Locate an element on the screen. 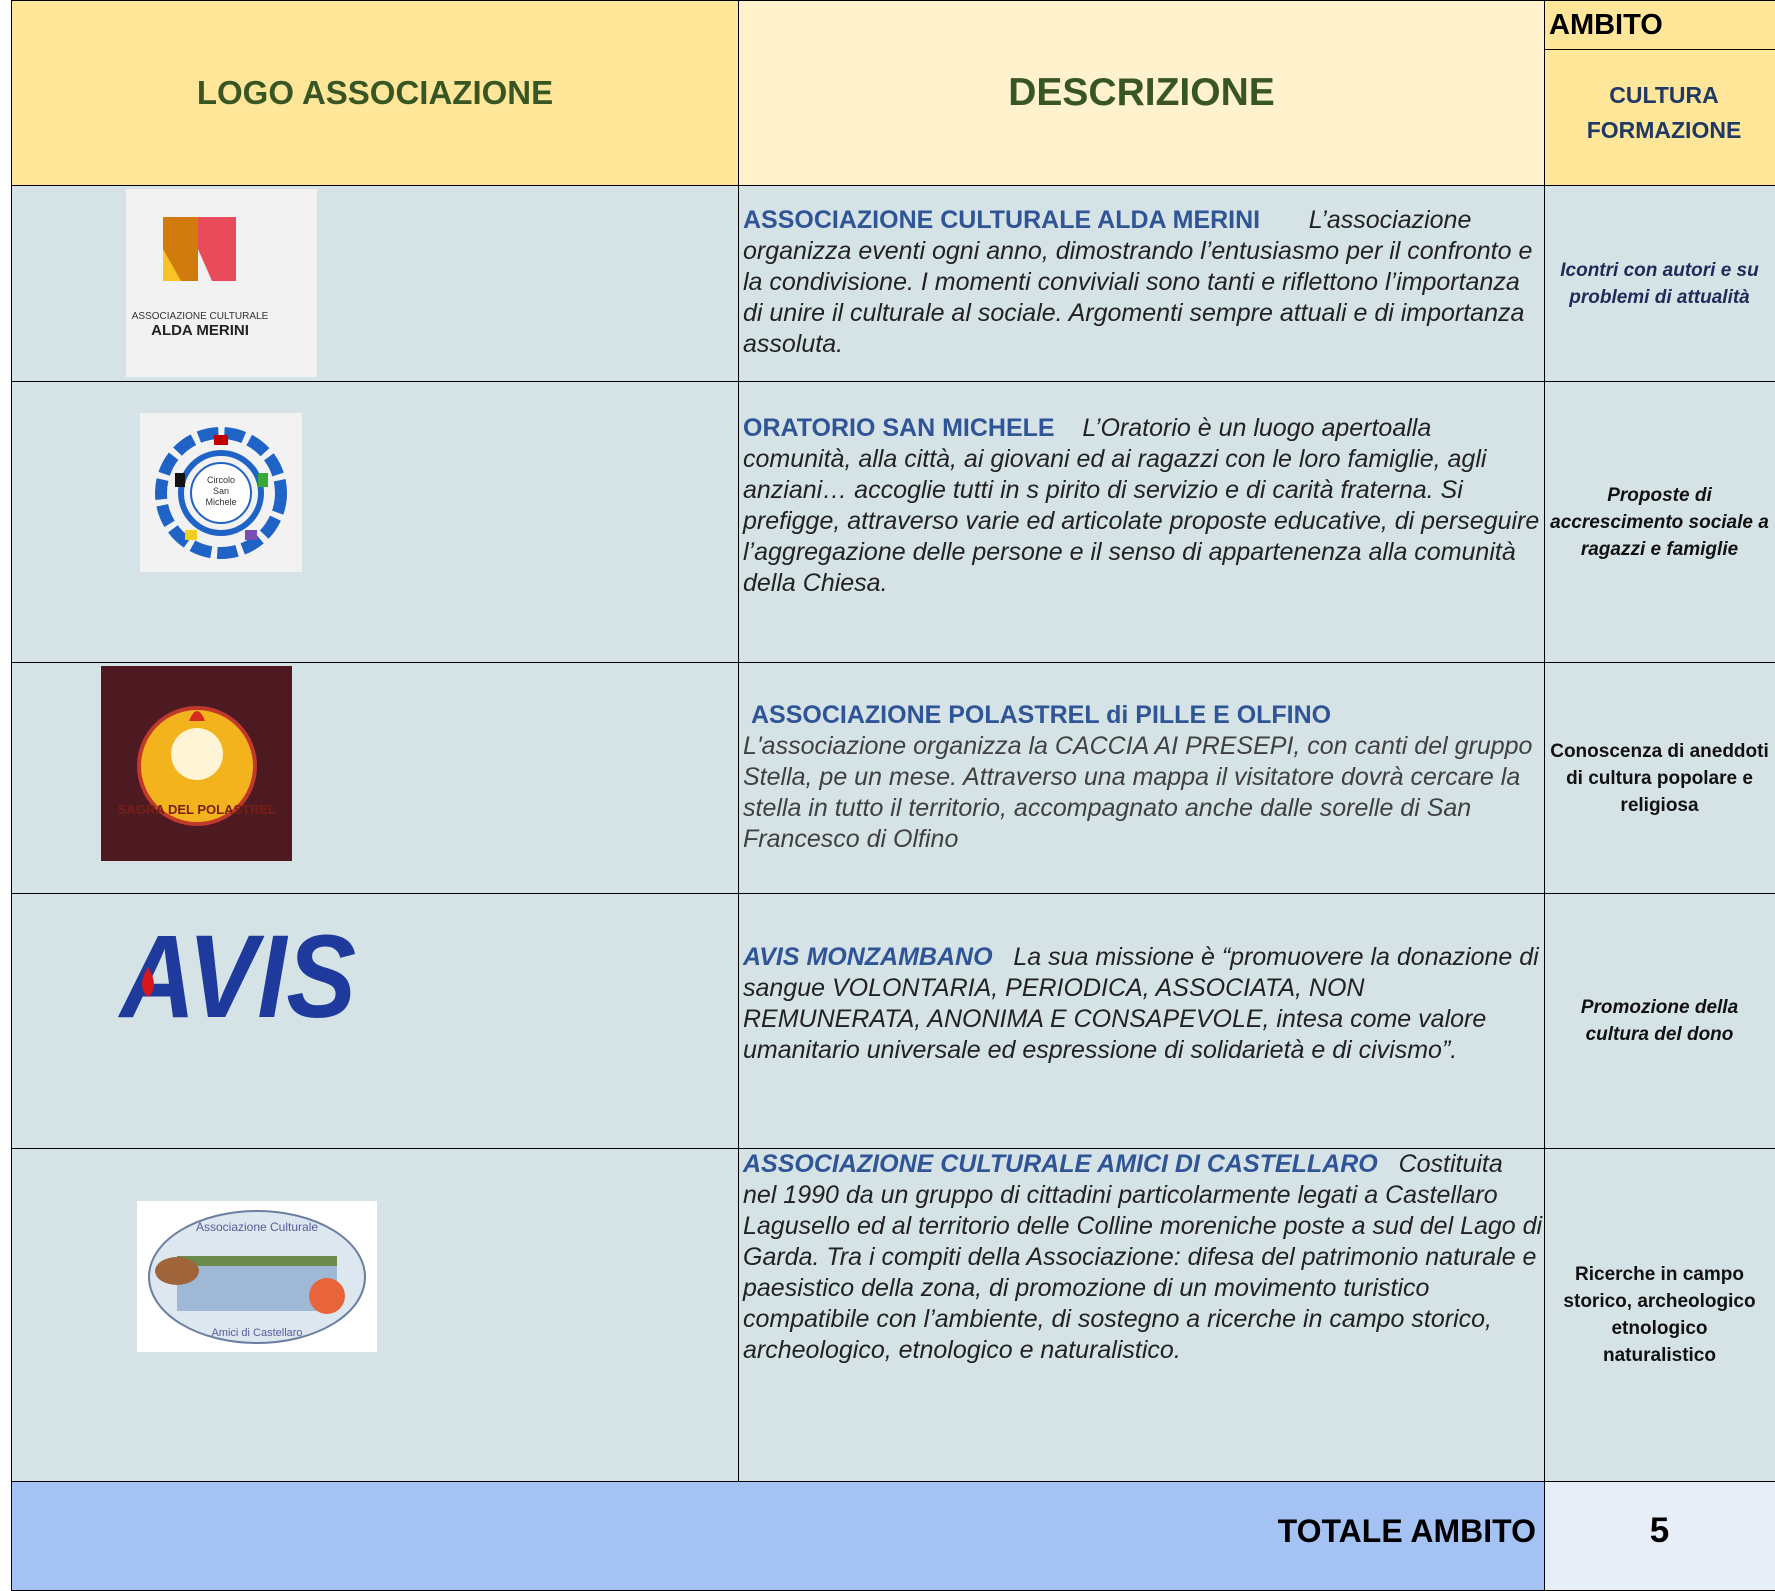 Image resolution: width=1775 pixels, height=1591 pixels. ambito-cell: Promozione della cultura del dono is located at coordinates (1659, 1021).